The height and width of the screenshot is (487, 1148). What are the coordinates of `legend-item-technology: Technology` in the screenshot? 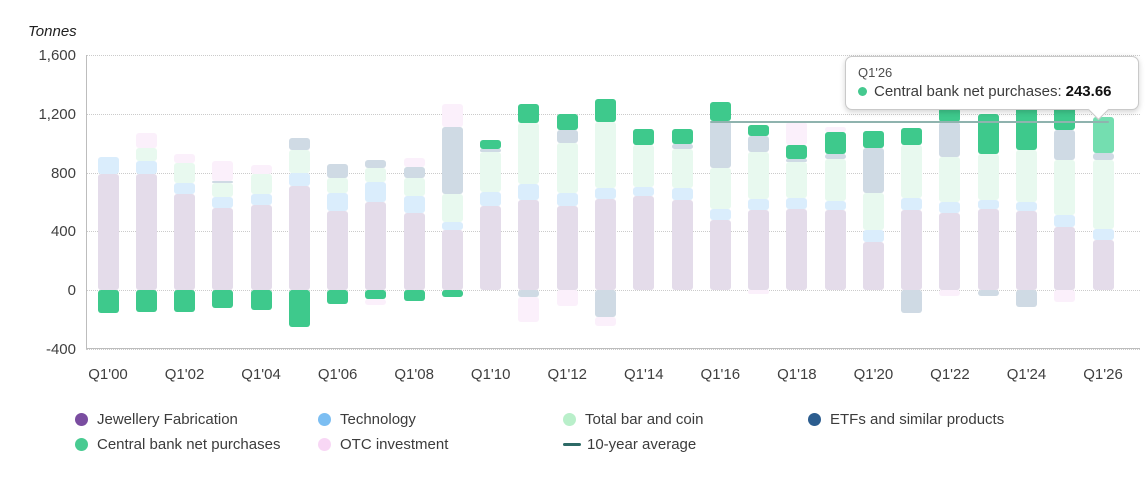 It's located at (367, 419).